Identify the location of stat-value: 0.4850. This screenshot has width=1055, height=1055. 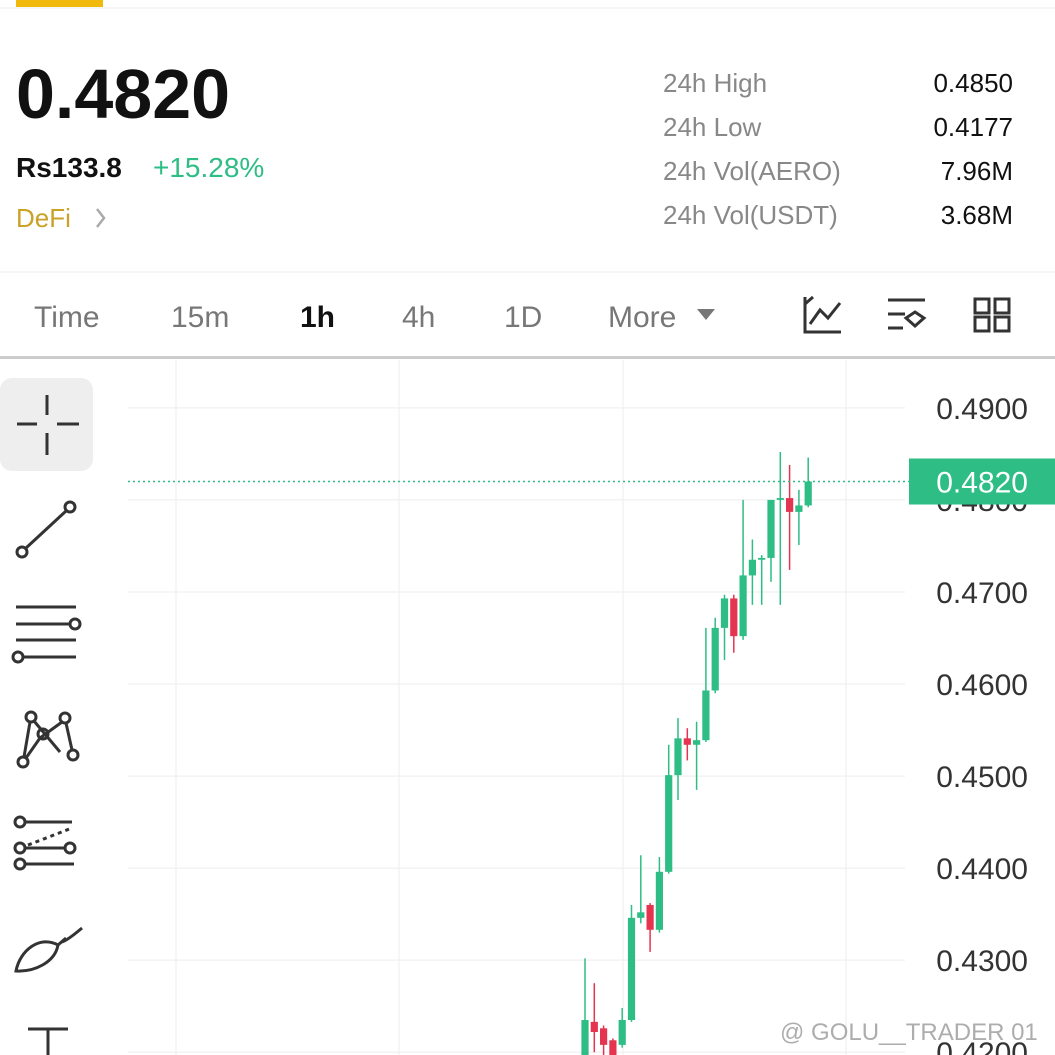
(973, 83).